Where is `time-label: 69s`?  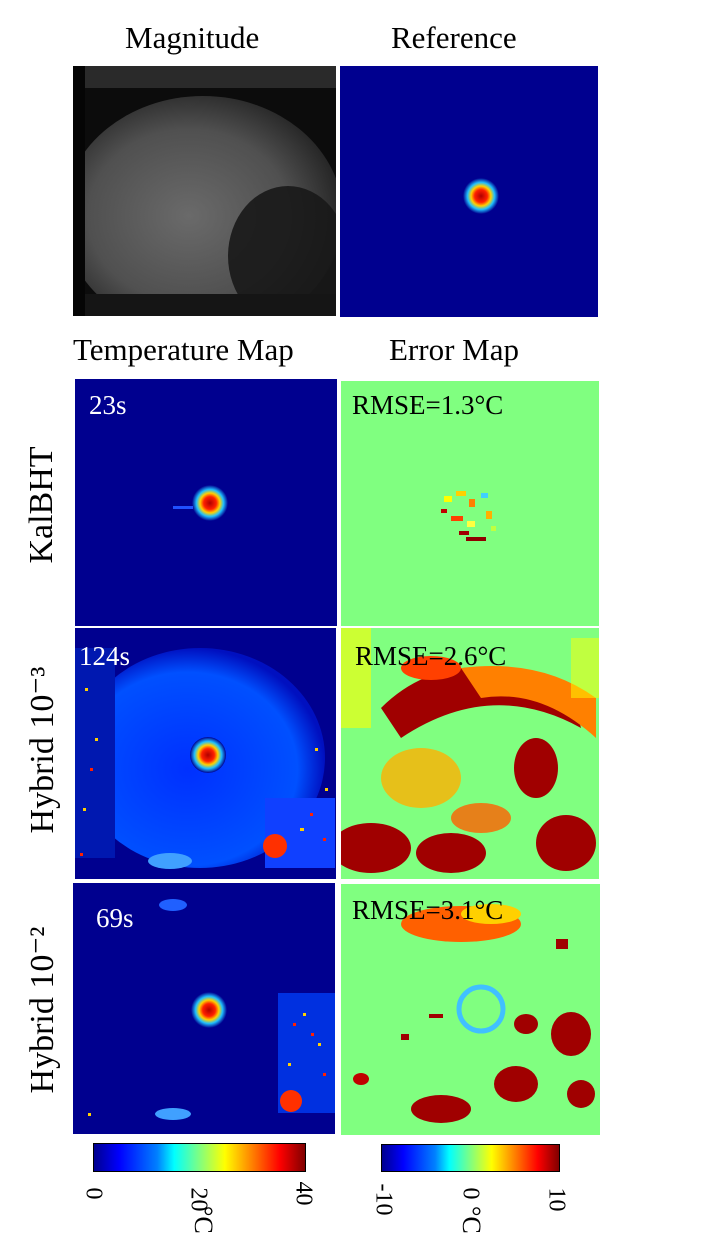
time-label: 69s is located at coordinates (115, 918).